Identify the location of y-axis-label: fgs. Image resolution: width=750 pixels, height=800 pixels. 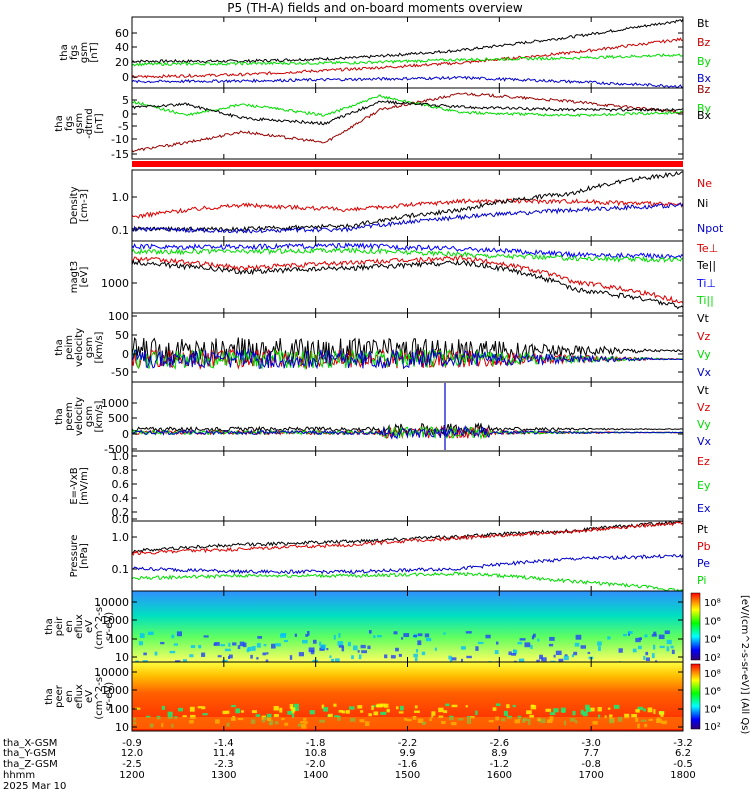
(69, 123).